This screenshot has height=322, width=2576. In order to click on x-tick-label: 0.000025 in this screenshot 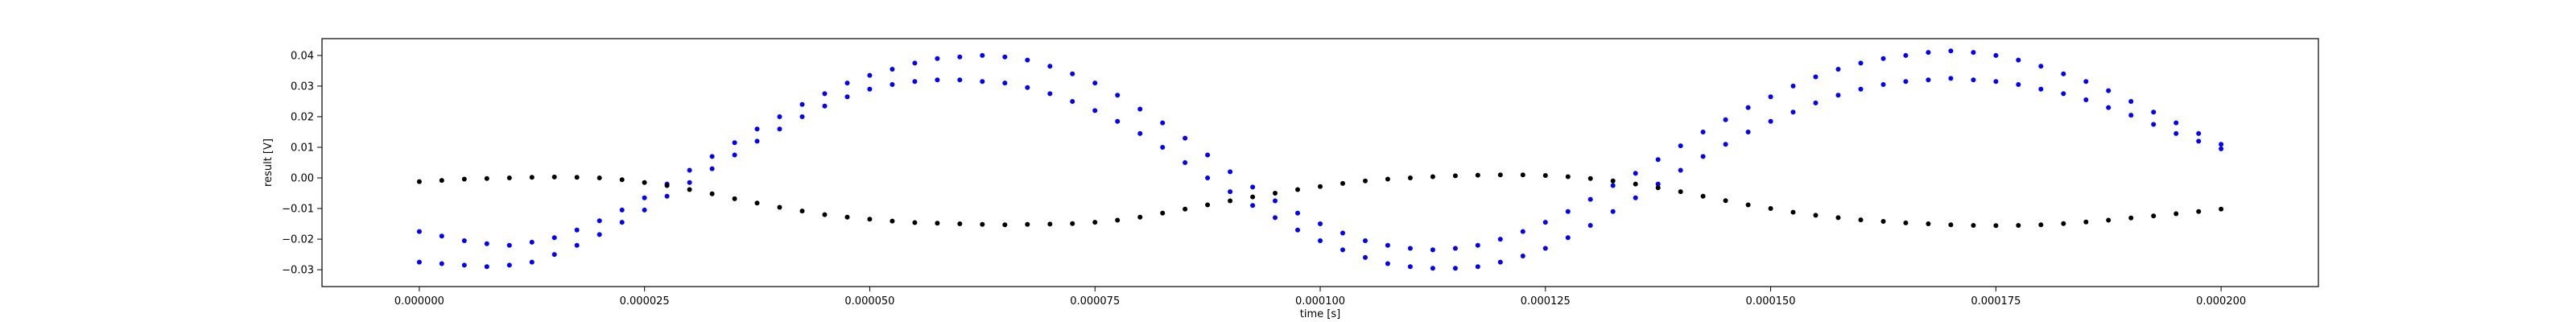, I will do `click(645, 301)`.